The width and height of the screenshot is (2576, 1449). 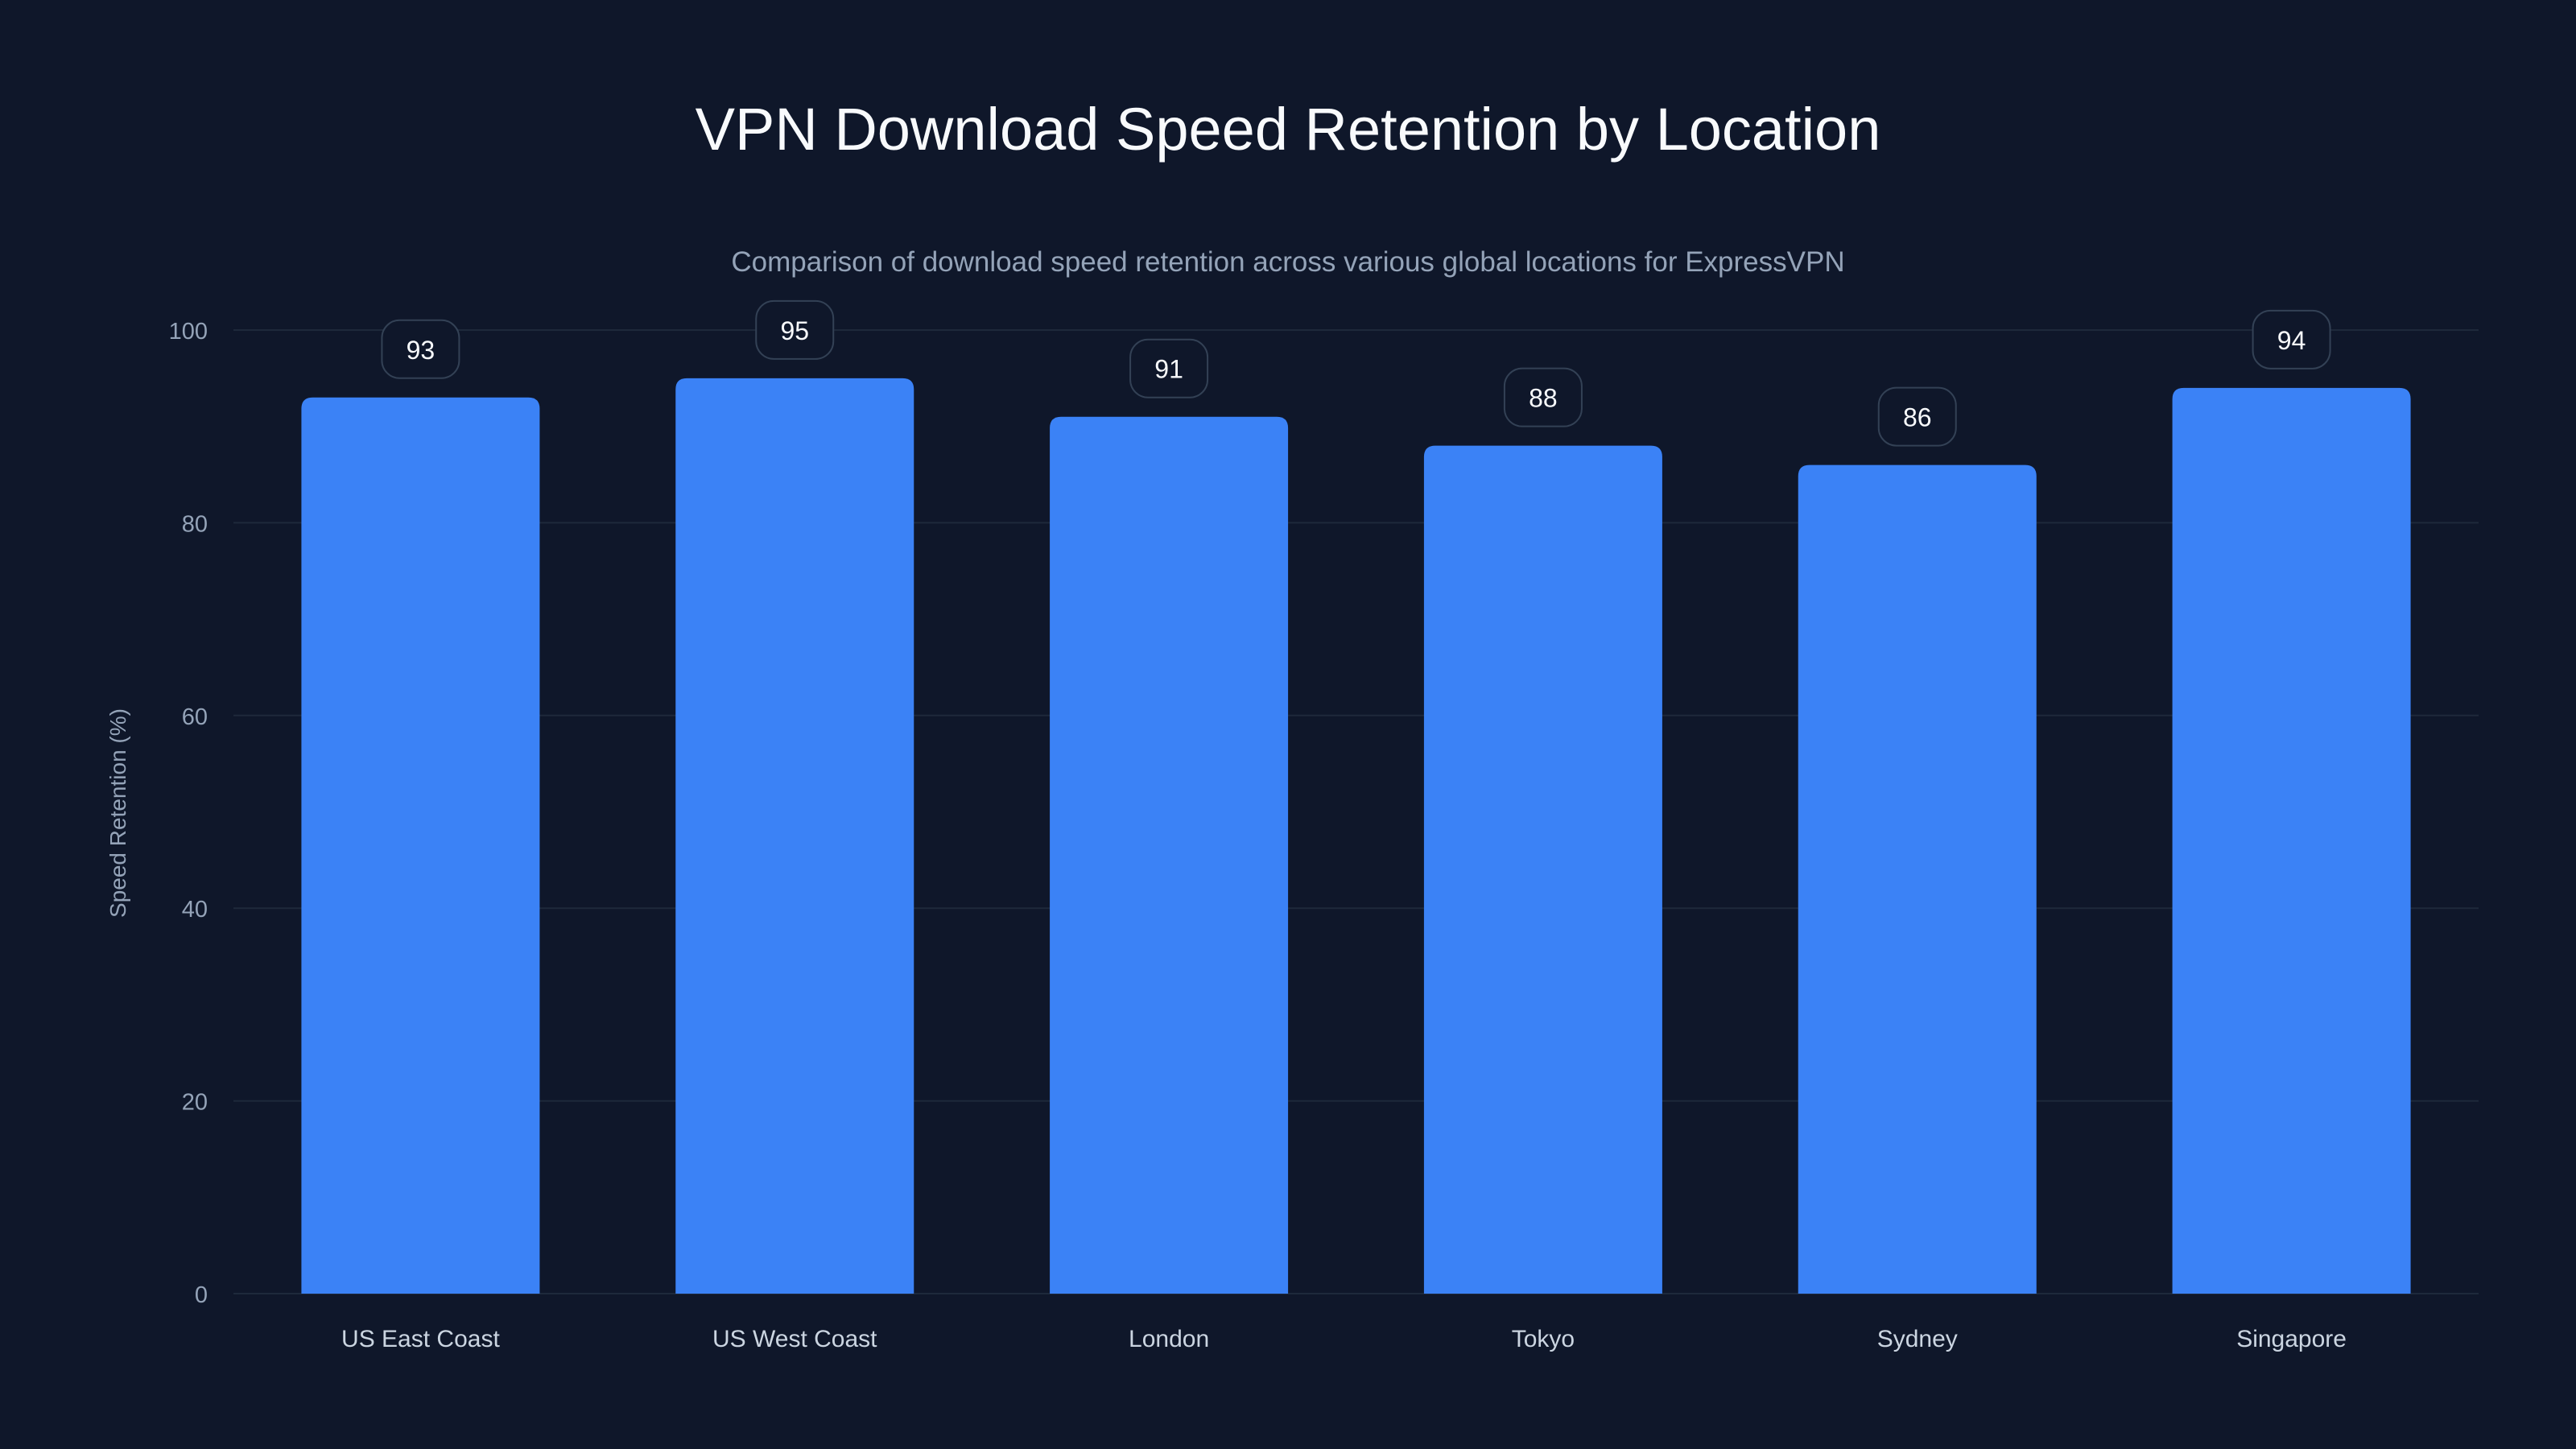 I want to click on y-tick-label: 60, so click(x=195, y=717).